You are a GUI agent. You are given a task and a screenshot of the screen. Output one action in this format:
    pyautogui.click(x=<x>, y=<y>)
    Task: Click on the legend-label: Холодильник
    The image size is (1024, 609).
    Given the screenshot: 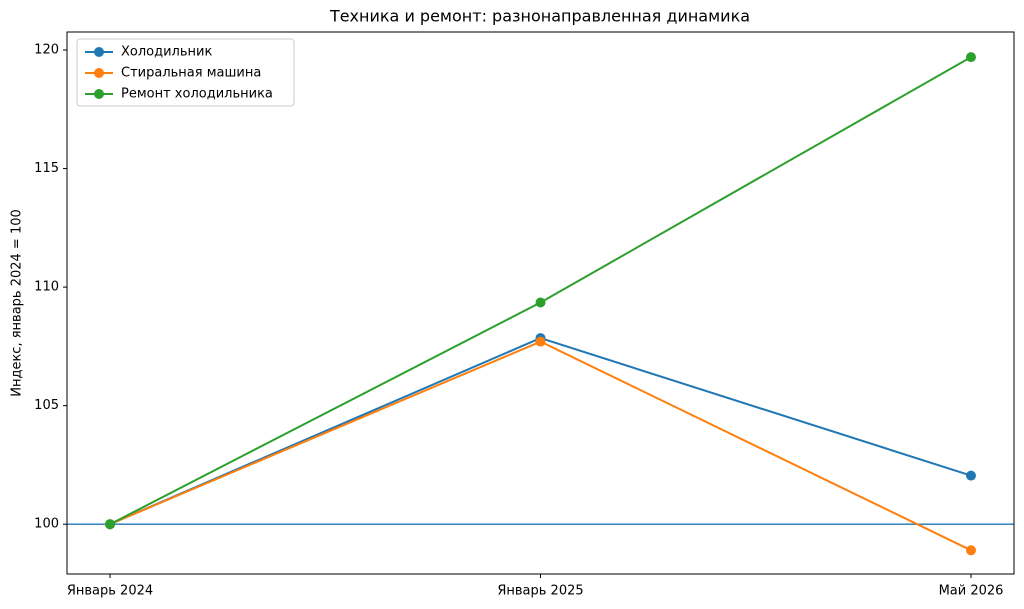 What is the action you would take?
    pyautogui.click(x=166, y=52)
    